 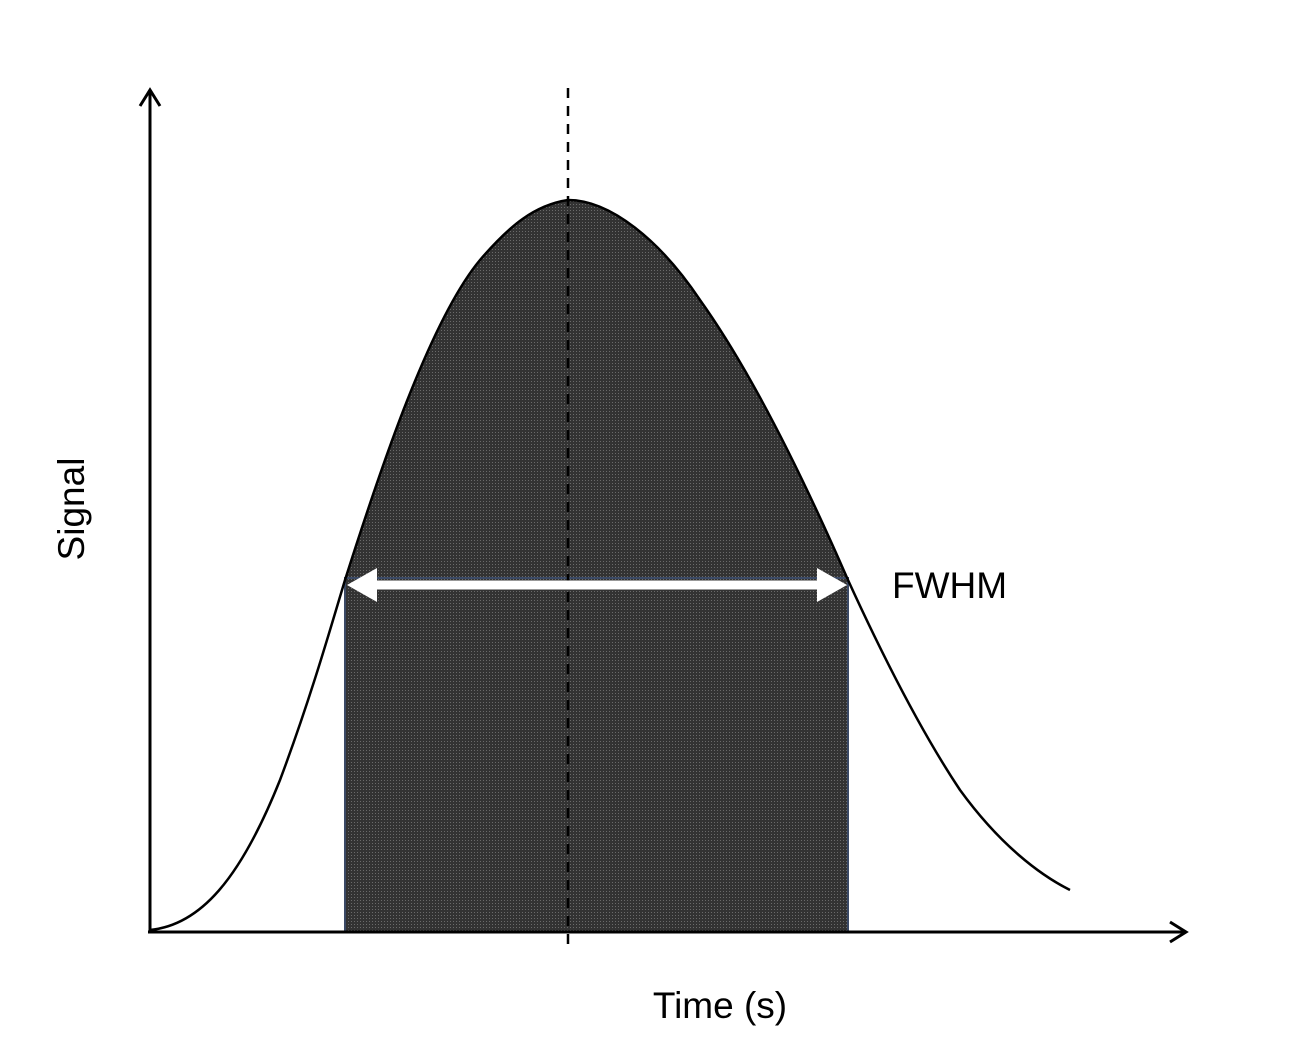 What do you see at coordinates (949, 585) in the screenshot?
I see `fwhm-label: FWHM` at bounding box center [949, 585].